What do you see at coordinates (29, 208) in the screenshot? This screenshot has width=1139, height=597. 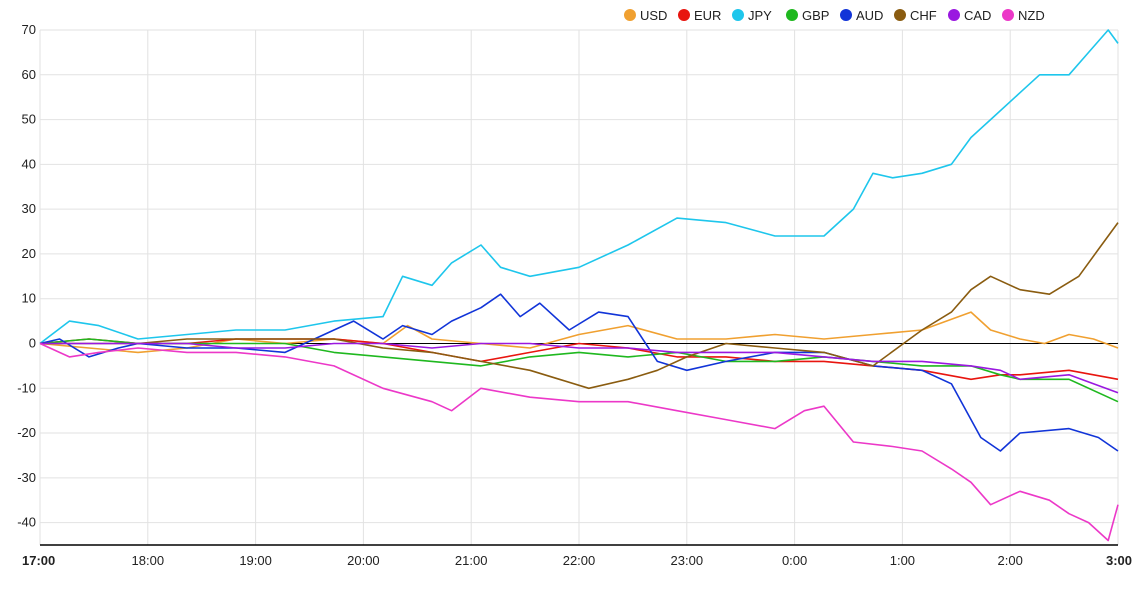 I see `y-tick-label: 30` at bounding box center [29, 208].